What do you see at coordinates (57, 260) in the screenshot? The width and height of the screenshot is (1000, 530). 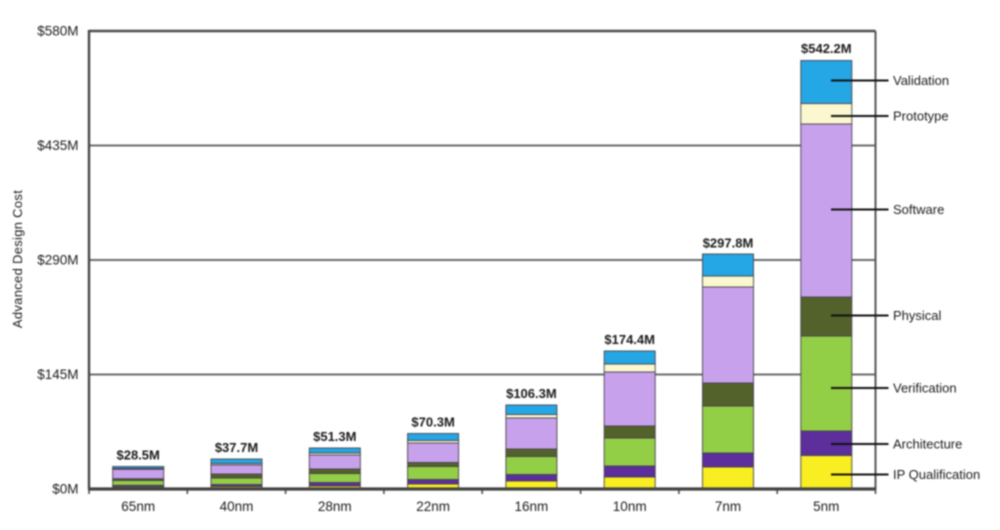 I see `svg-text: $290M` at bounding box center [57, 260].